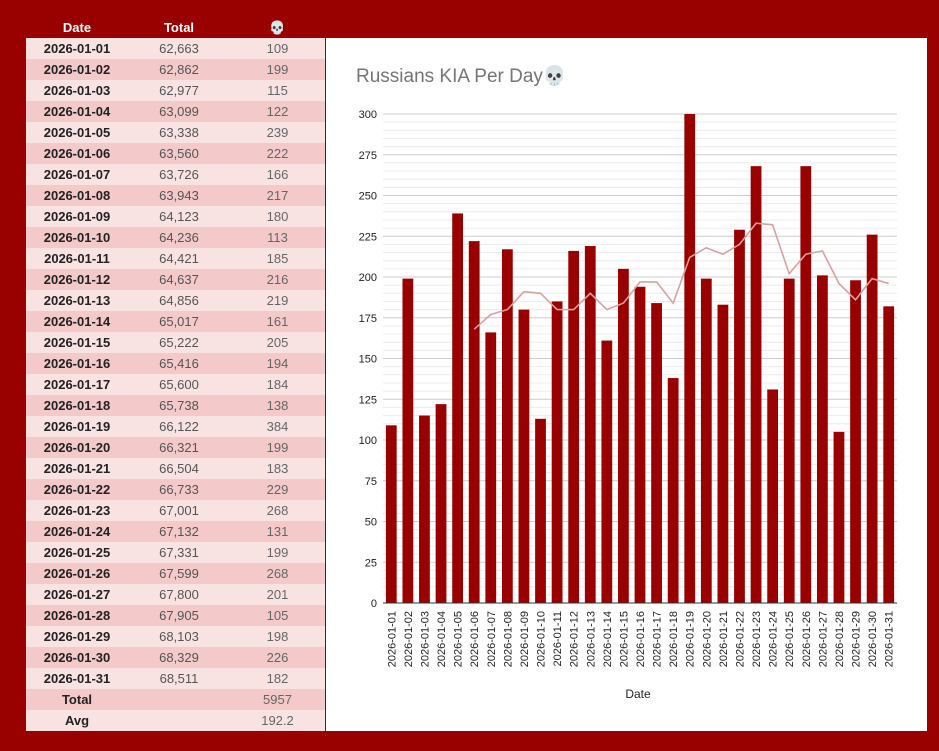  Describe the element at coordinates (277, 216) in the screenshot. I see `cell-kia: 180` at that location.